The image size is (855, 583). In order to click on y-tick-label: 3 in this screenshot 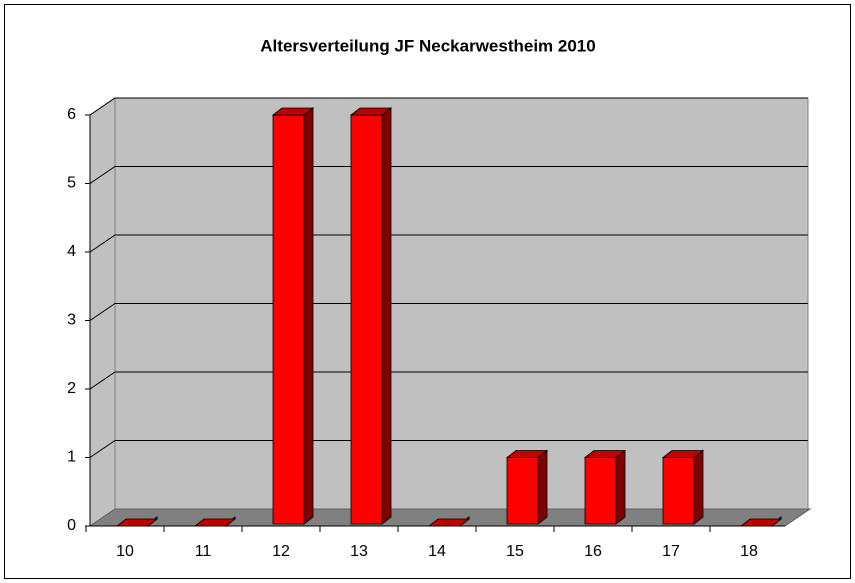, I will do `click(71, 320)`.